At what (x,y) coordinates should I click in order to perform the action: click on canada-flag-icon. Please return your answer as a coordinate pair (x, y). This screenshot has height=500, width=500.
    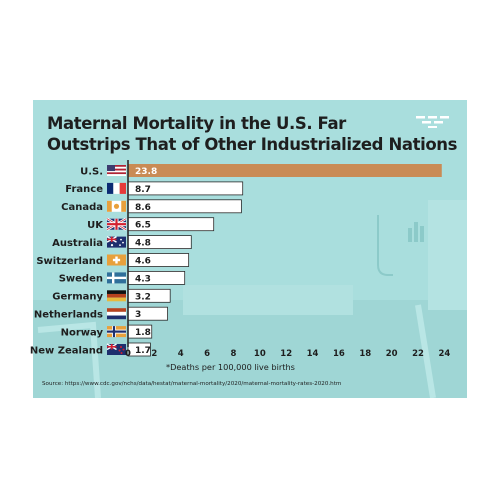
    Looking at the image, I should click on (116, 206).